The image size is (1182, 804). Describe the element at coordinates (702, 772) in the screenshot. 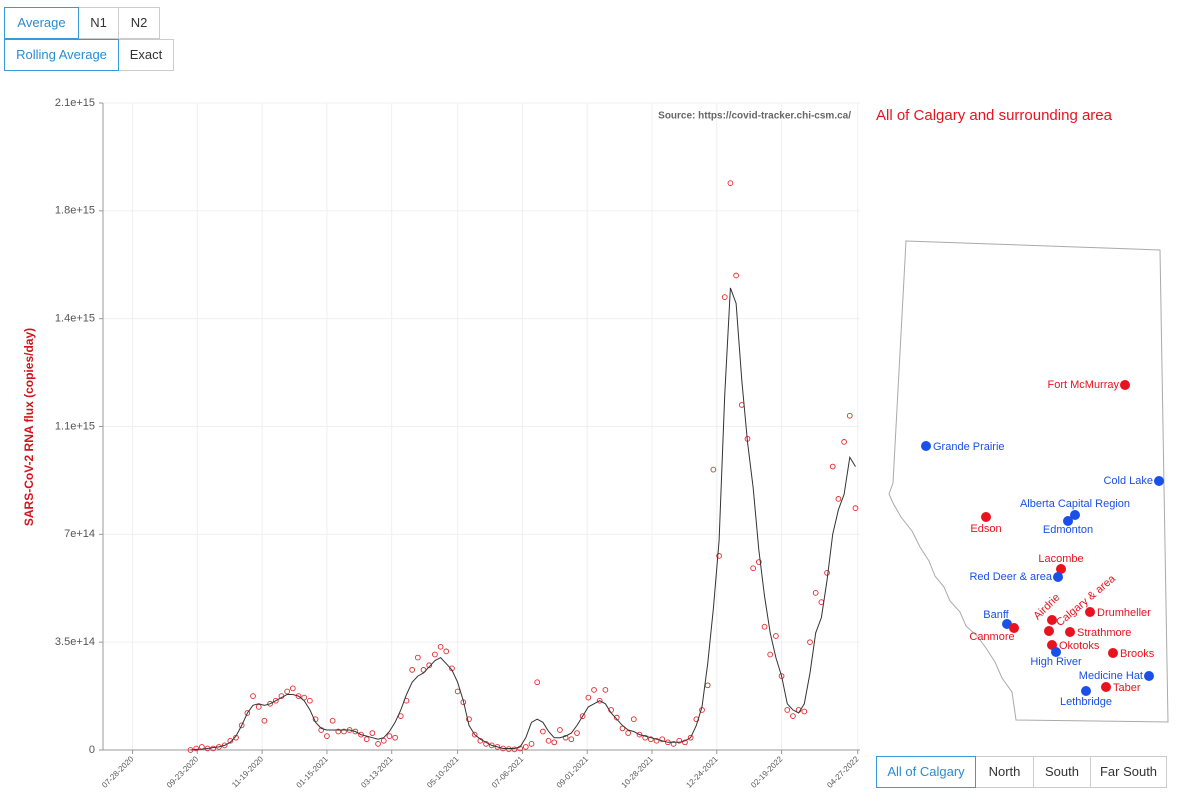

I see `x-tick-label: 12-24-2021` at that location.